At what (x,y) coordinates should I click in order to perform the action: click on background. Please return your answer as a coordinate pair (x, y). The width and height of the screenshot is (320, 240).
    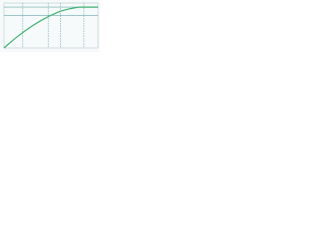
    Looking at the image, I should click on (50, 26).